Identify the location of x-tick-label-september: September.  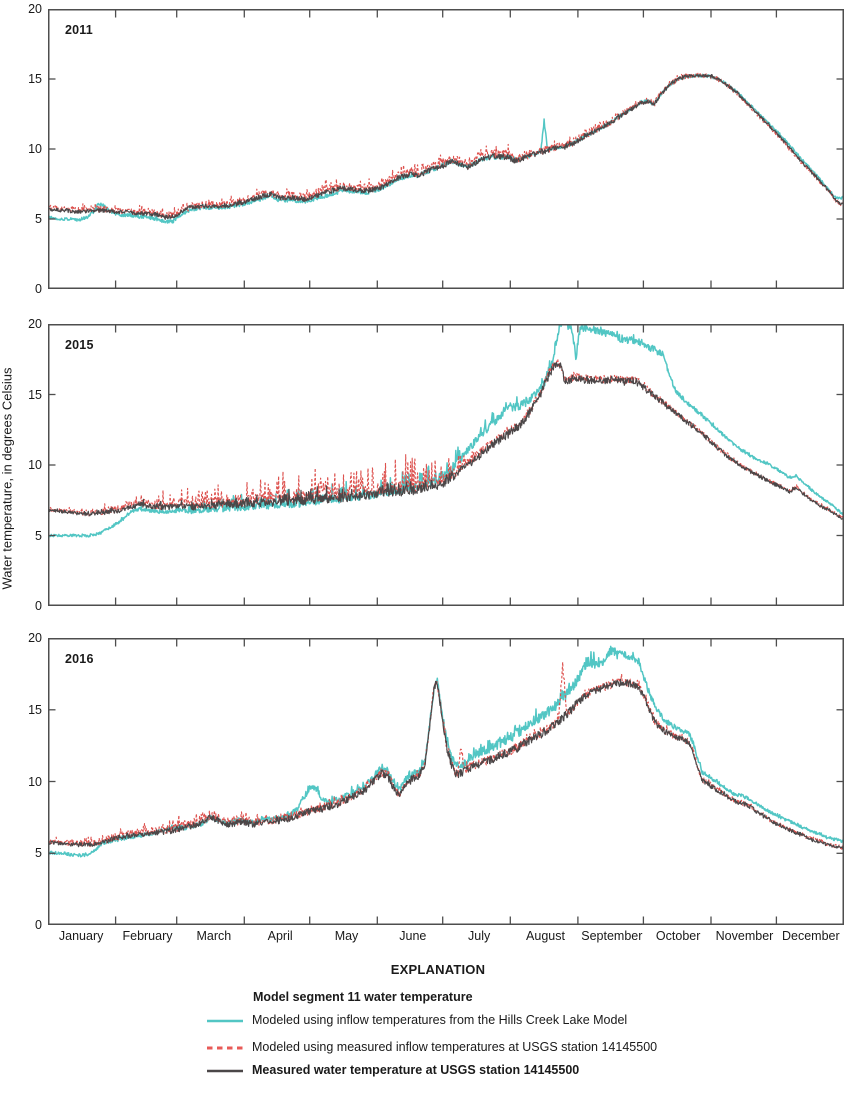
(612, 936).